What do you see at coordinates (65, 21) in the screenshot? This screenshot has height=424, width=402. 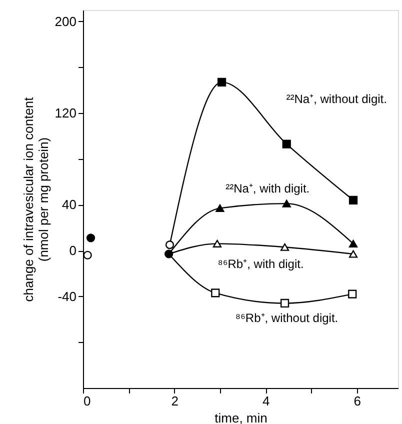 I see `y-tick-label: 200` at bounding box center [65, 21].